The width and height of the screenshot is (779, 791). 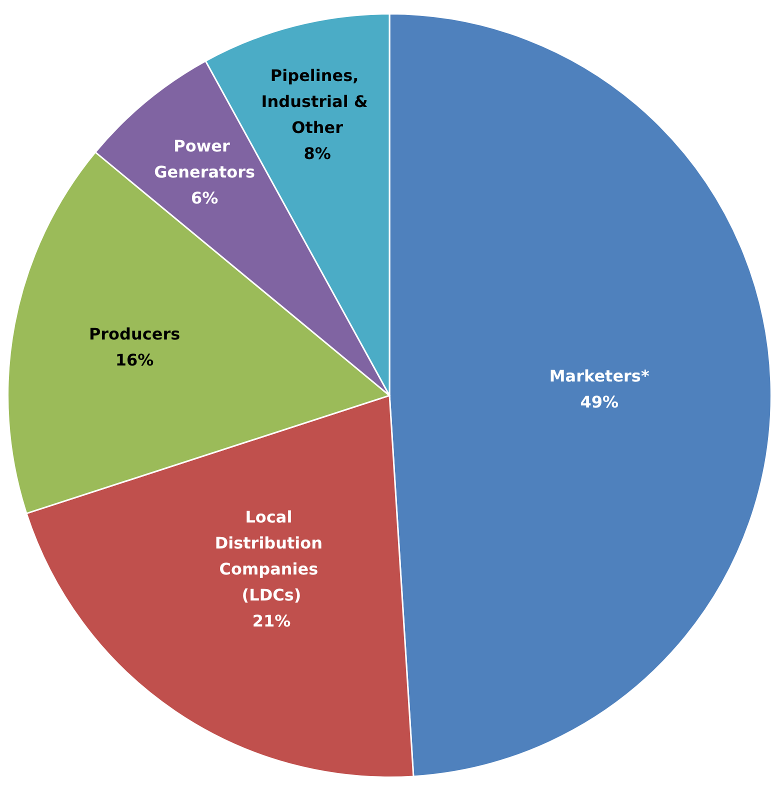 What do you see at coordinates (271, 621) in the screenshot?
I see `data-label: 21%` at bounding box center [271, 621].